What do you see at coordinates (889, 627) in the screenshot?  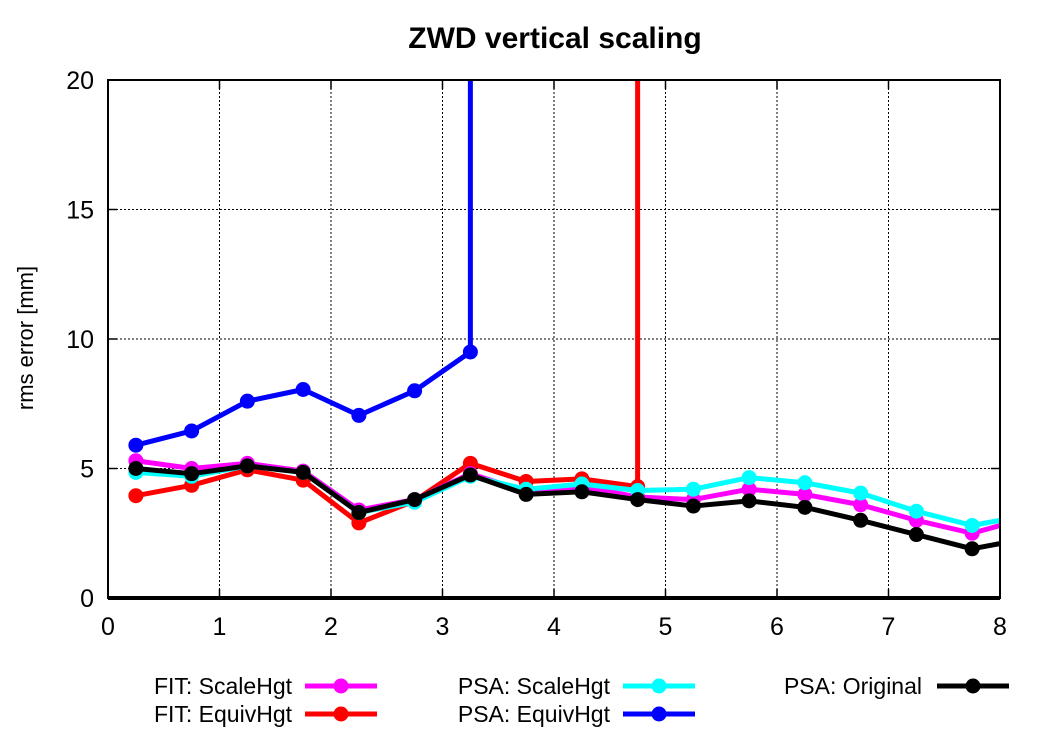 I see `x-tick-label: 7` at bounding box center [889, 627].